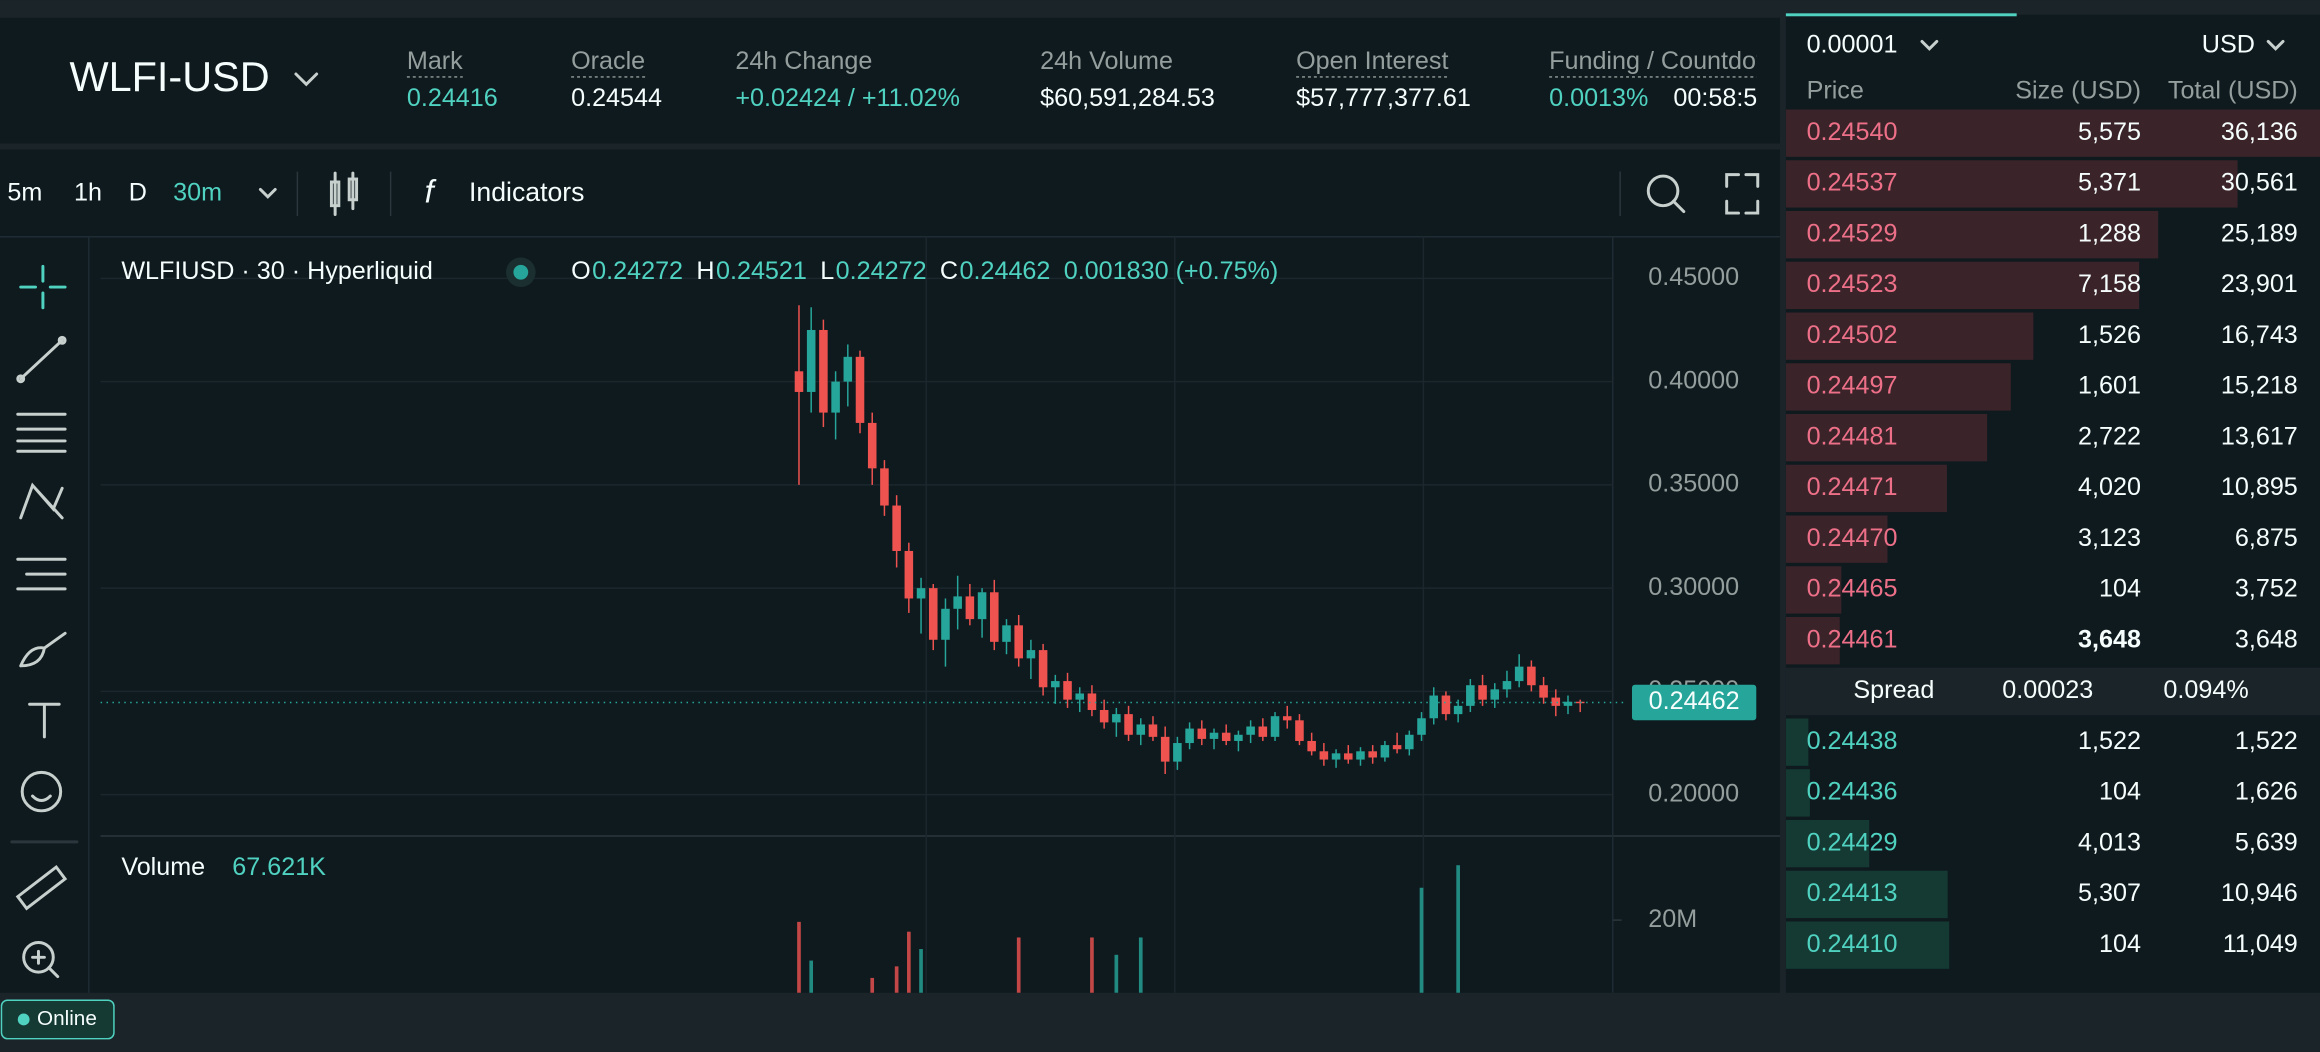 The image size is (2320, 1052). Describe the element at coordinates (2109, 335) in the screenshot. I see `book-cell: 1,526` at that location.